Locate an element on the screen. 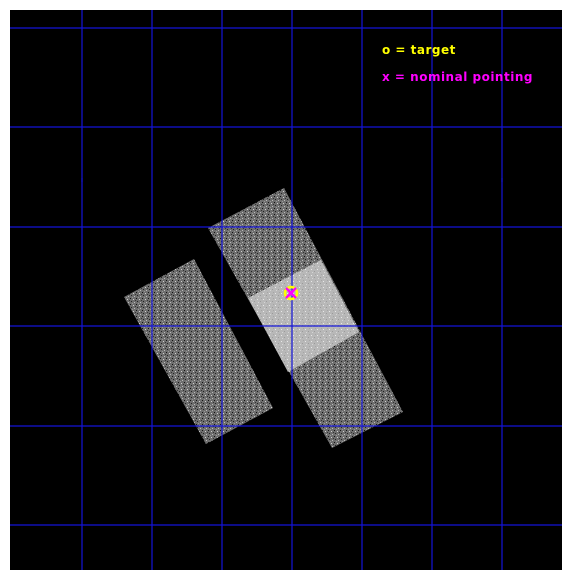 Image resolution: width=564 pixels, height=572 pixels. target-marker is located at coordinates (291, 293).